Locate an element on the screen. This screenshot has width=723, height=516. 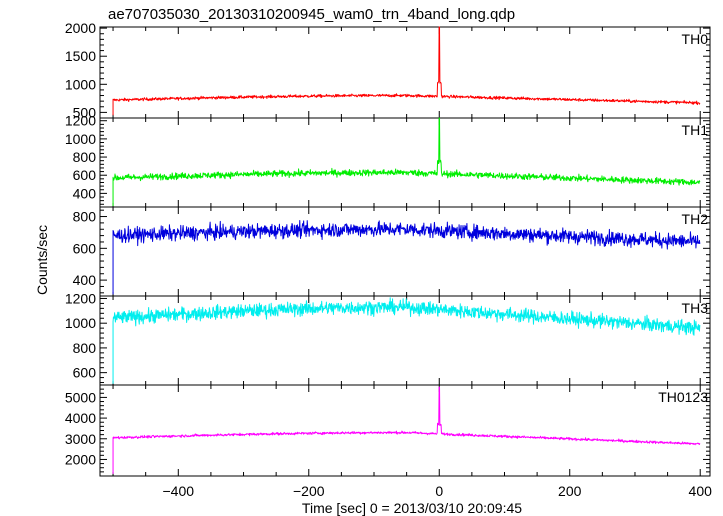
panel-label: TH3 is located at coordinates (695, 308).